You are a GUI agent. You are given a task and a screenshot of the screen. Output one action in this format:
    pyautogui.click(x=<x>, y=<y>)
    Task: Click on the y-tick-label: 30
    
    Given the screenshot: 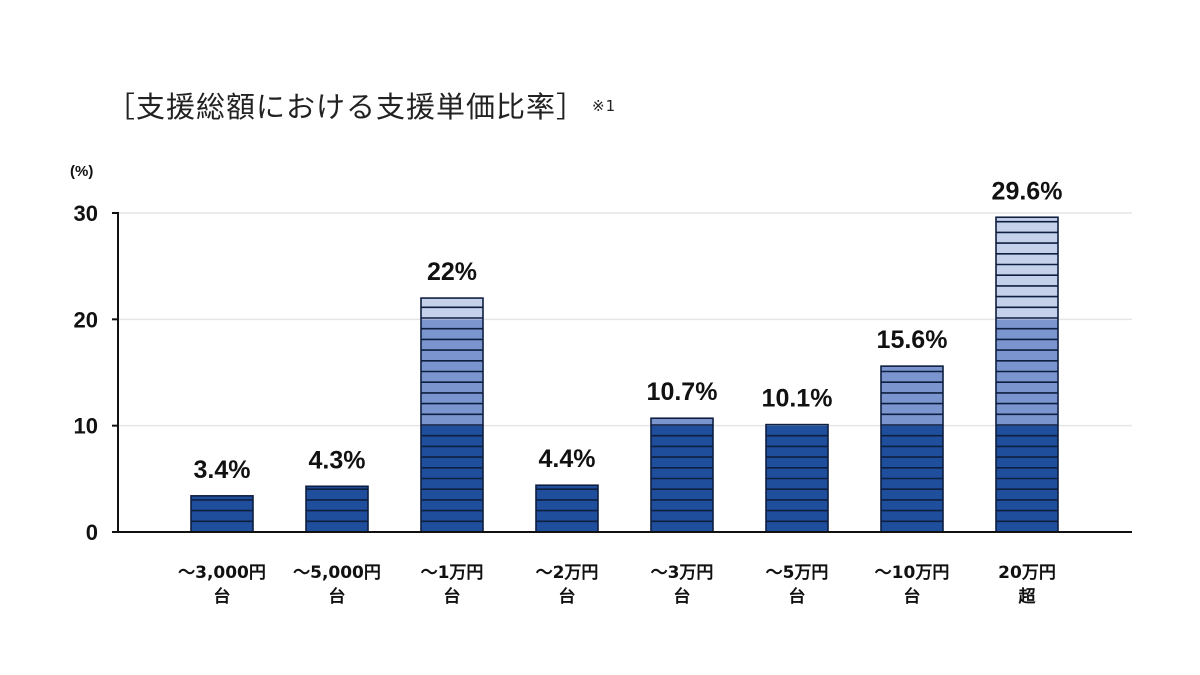 What is the action you would take?
    pyautogui.click(x=86, y=213)
    